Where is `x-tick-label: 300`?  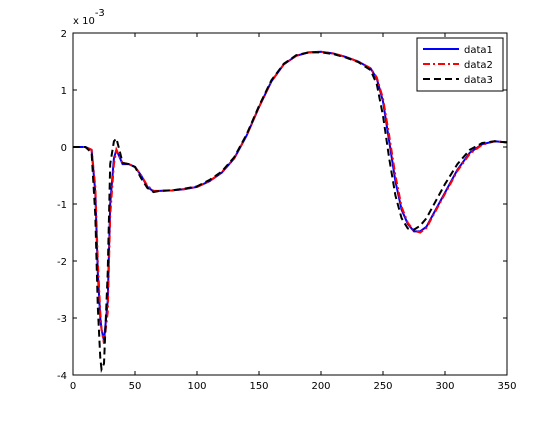 x-tick-label: 300 is located at coordinates (444, 386).